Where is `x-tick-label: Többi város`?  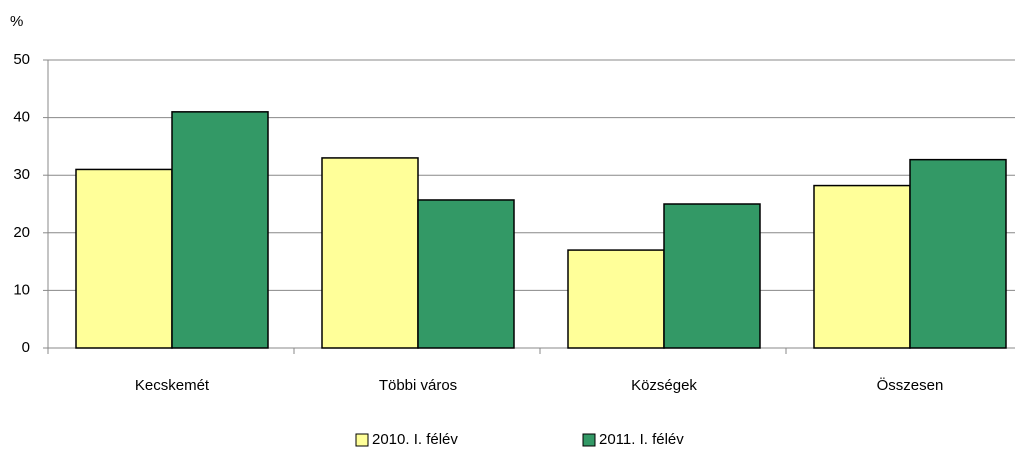
x-tick-label: Többi város is located at coordinates (418, 385).